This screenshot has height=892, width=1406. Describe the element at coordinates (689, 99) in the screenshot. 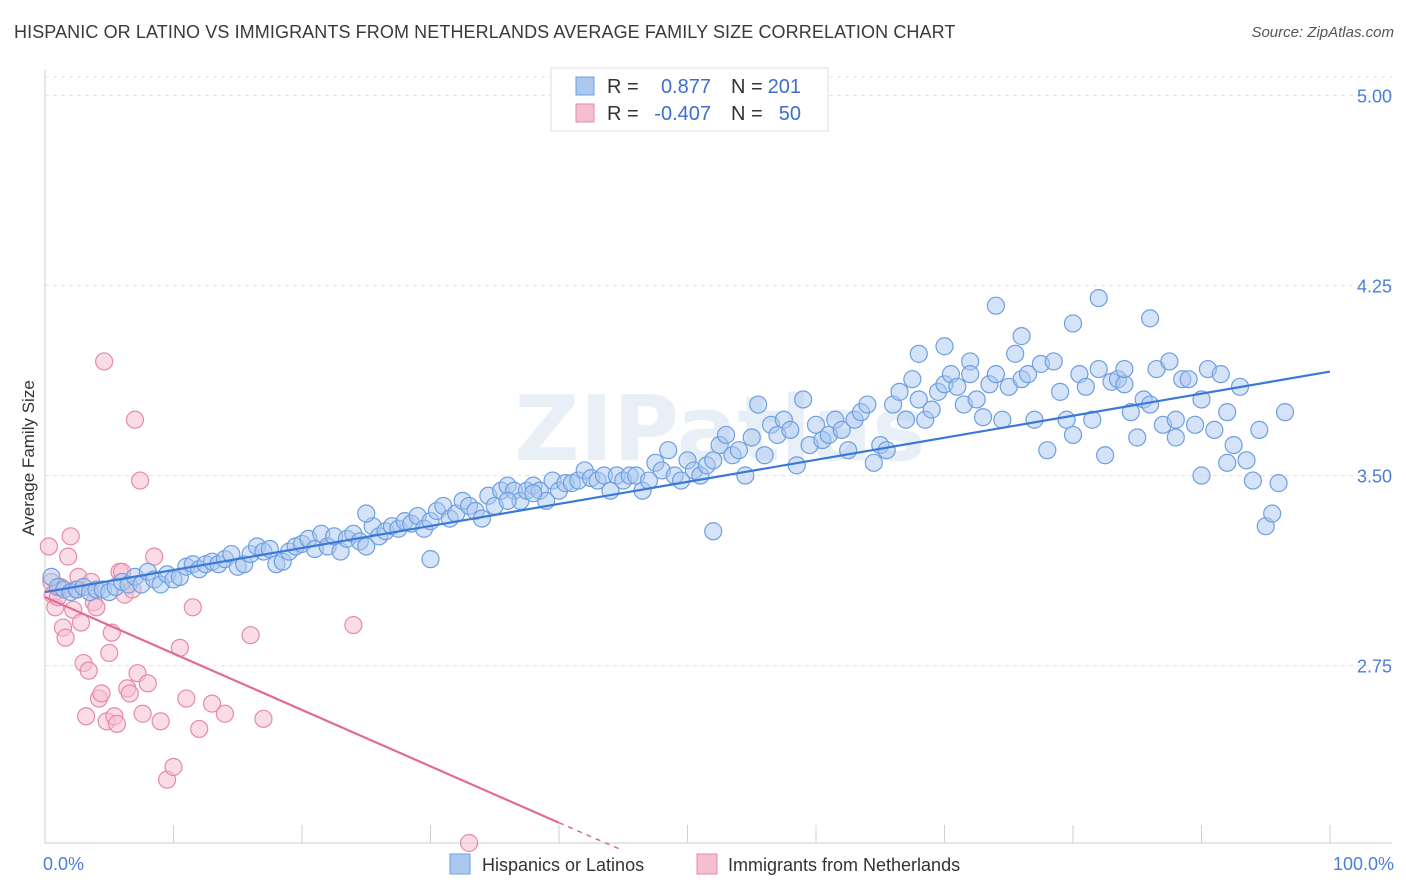

I see `legend-top: R = 0.877 N = 201 R = -0.407 N = 50` at that location.